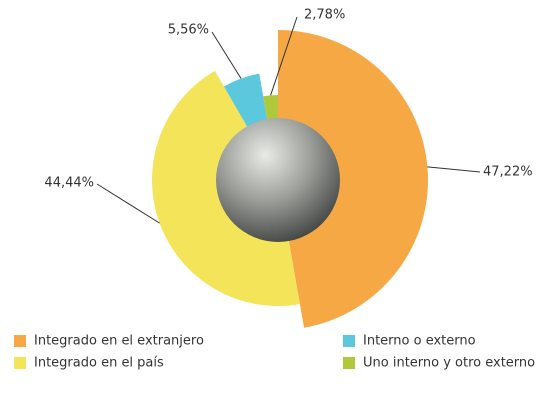 This screenshot has width=554, height=401. Describe the element at coordinates (99, 363) in the screenshot. I see `legend-label: Integrado en el país` at that location.